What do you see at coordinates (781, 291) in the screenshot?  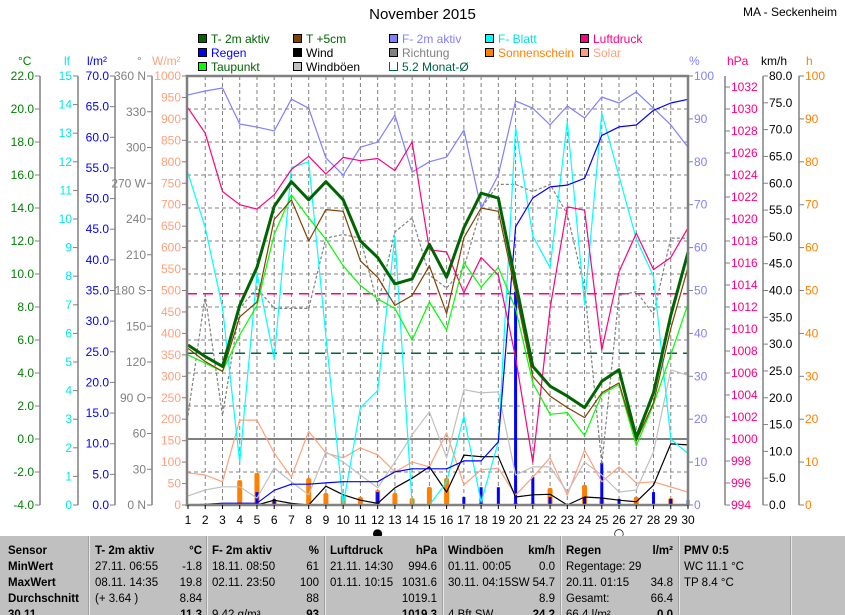 I see `axis-label-kmh: 40.0` at bounding box center [781, 291].